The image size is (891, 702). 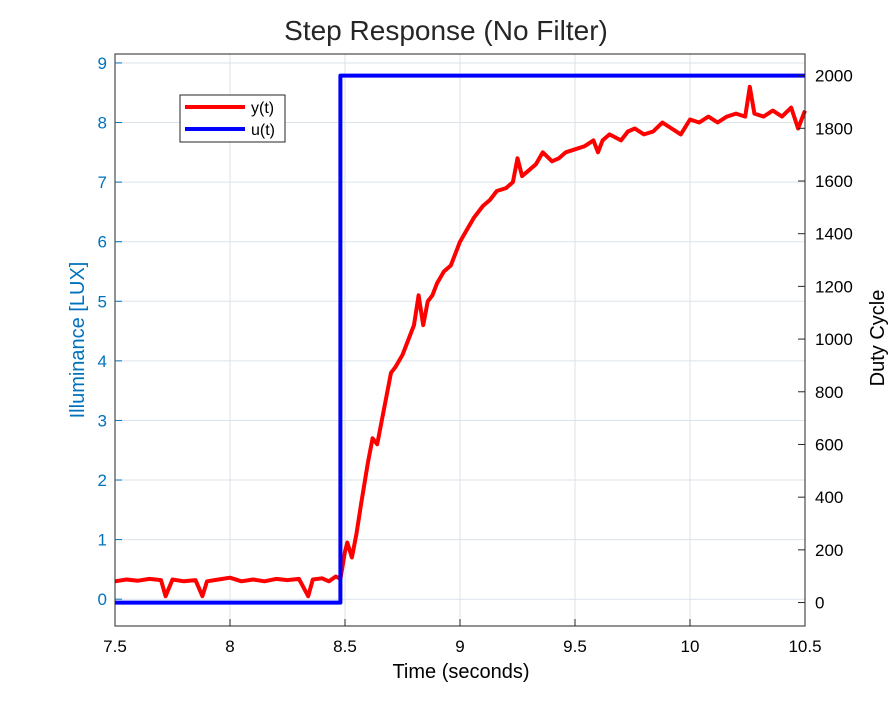 What do you see at coordinates (834, 181) in the screenshot?
I see `y-tick-label-right: 1600` at bounding box center [834, 181].